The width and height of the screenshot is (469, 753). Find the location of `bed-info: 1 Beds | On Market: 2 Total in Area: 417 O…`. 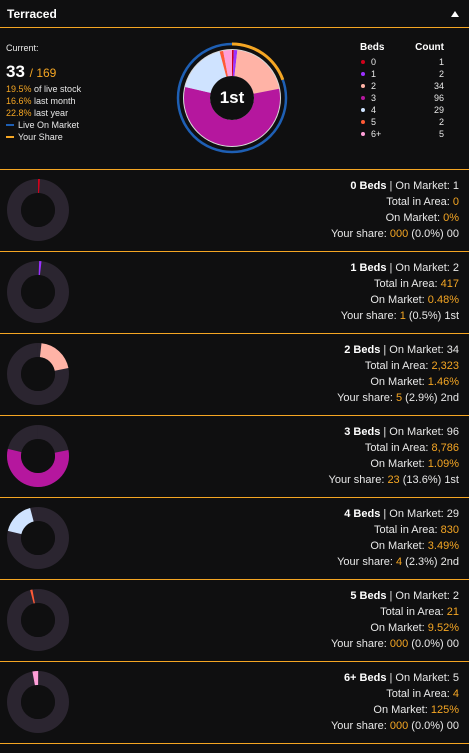

bed-info: 1 Beds | On Market: 2 Total in Area: 417 O… is located at coordinates (400, 292).